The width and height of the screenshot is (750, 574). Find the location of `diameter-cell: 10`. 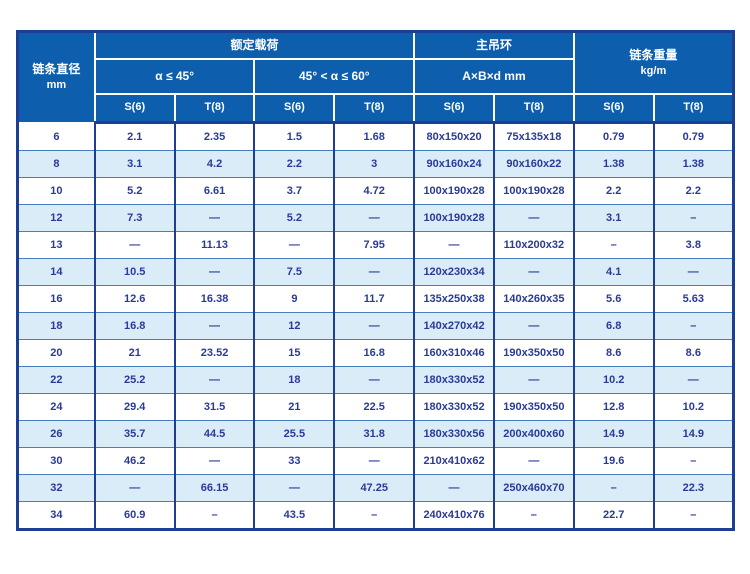

diameter-cell: 10 is located at coordinates (56, 191).